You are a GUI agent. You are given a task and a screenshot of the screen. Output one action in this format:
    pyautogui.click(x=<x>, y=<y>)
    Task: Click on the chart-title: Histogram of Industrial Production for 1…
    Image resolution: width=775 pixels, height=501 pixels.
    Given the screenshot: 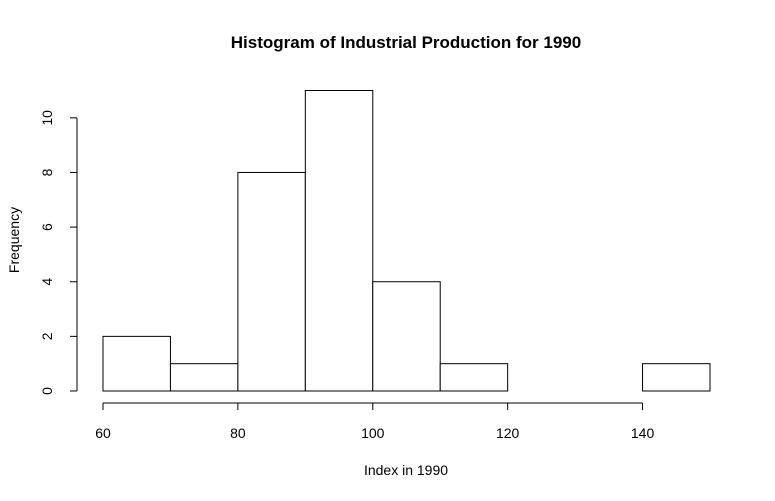 What is the action you would take?
    pyautogui.click(x=406, y=42)
    